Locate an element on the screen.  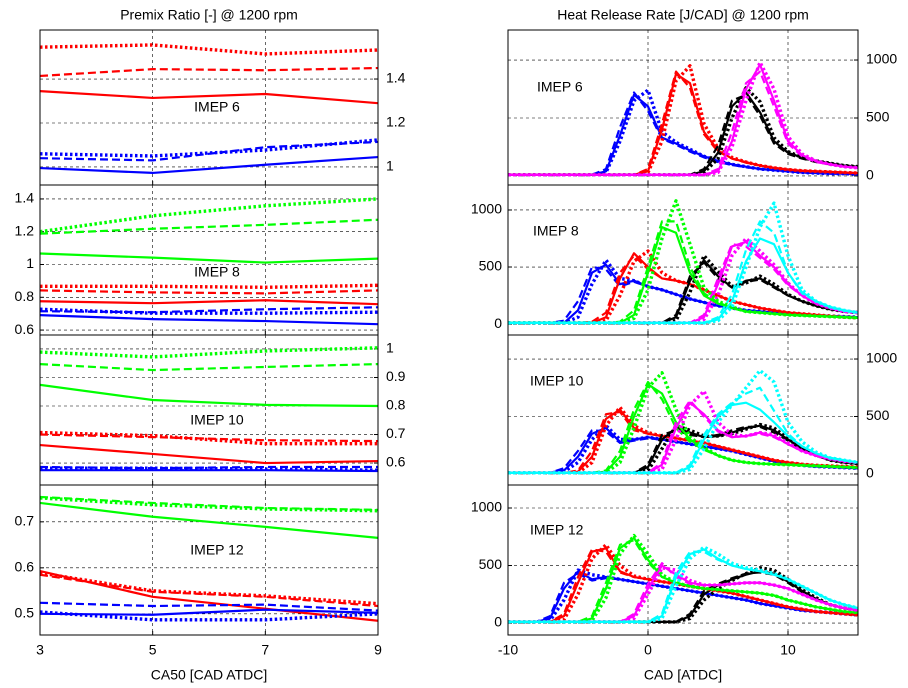
x-tick-label: 9 is located at coordinates (378, 650).